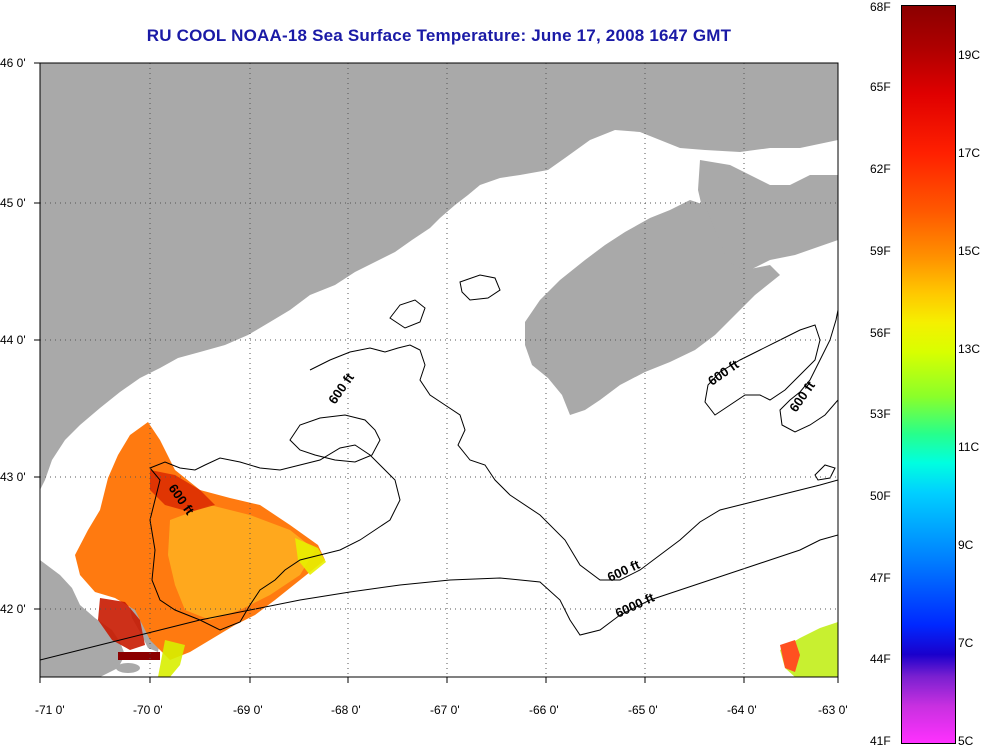  Describe the element at coordinates (148, 710) in the screenshot. I see `lon-label: -70 0'` at that location.